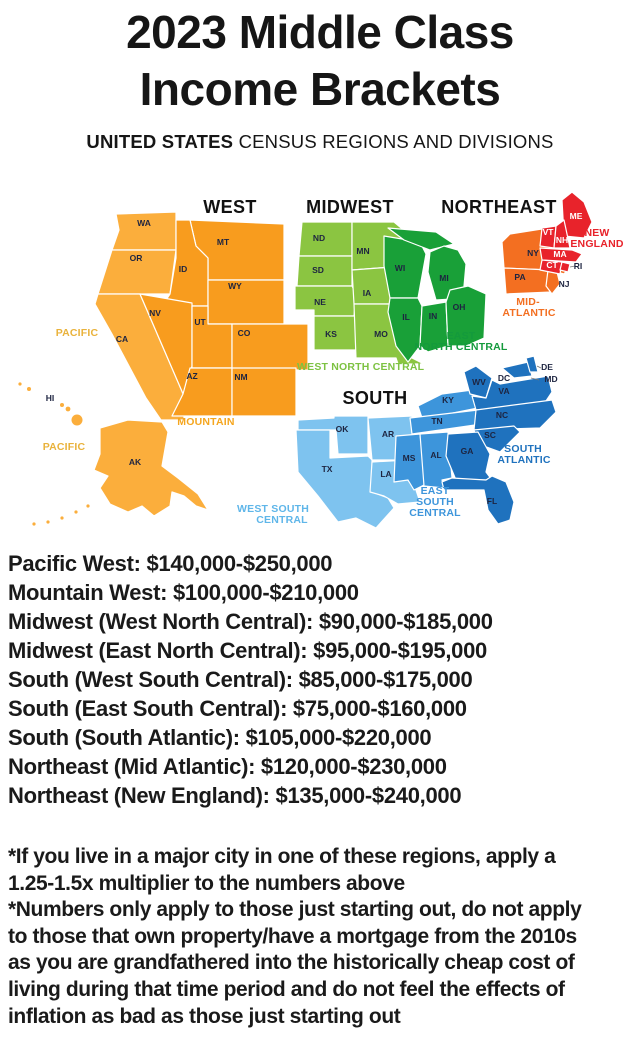 This screenshot has height=1037, width=640. I want to click on state-label-il: IL, so click(406, 317).